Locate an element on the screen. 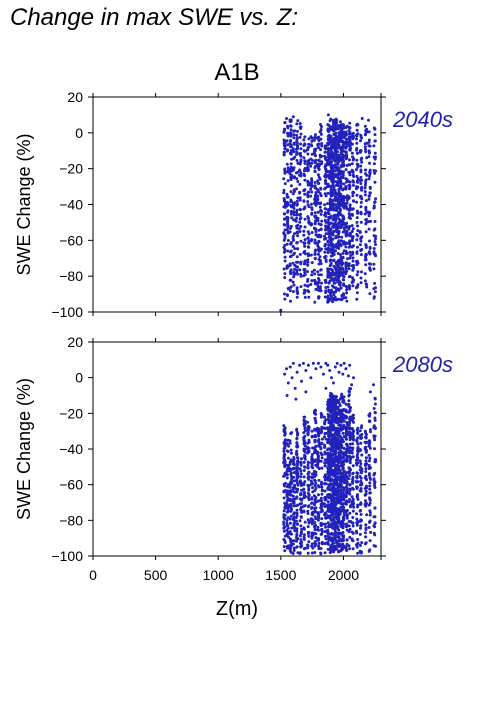  panel-label: 2080s is located at coordinates (422, 364).